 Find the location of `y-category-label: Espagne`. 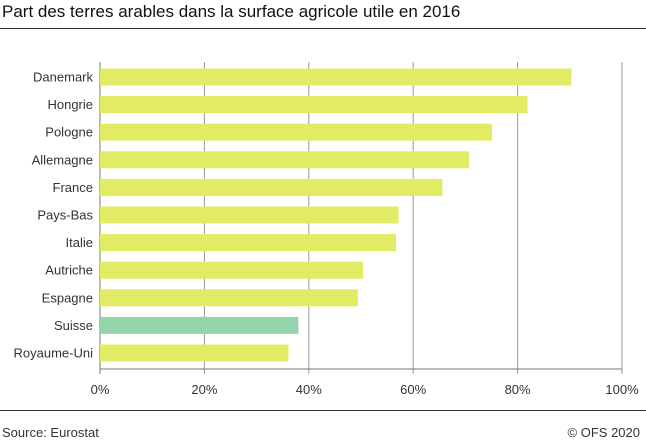

y-category-label: Espagne is located at coordinates (67, 297).